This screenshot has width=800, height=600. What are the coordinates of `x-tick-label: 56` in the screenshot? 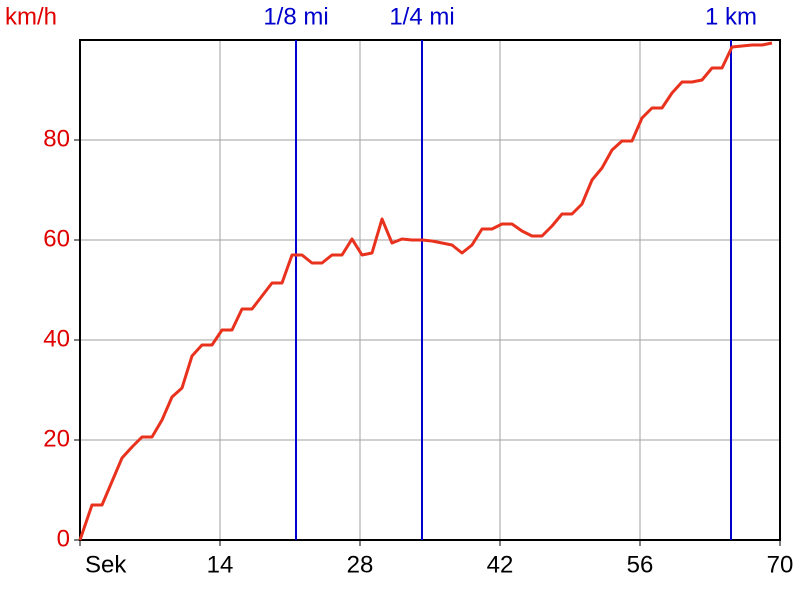 It's located at (640, 564).